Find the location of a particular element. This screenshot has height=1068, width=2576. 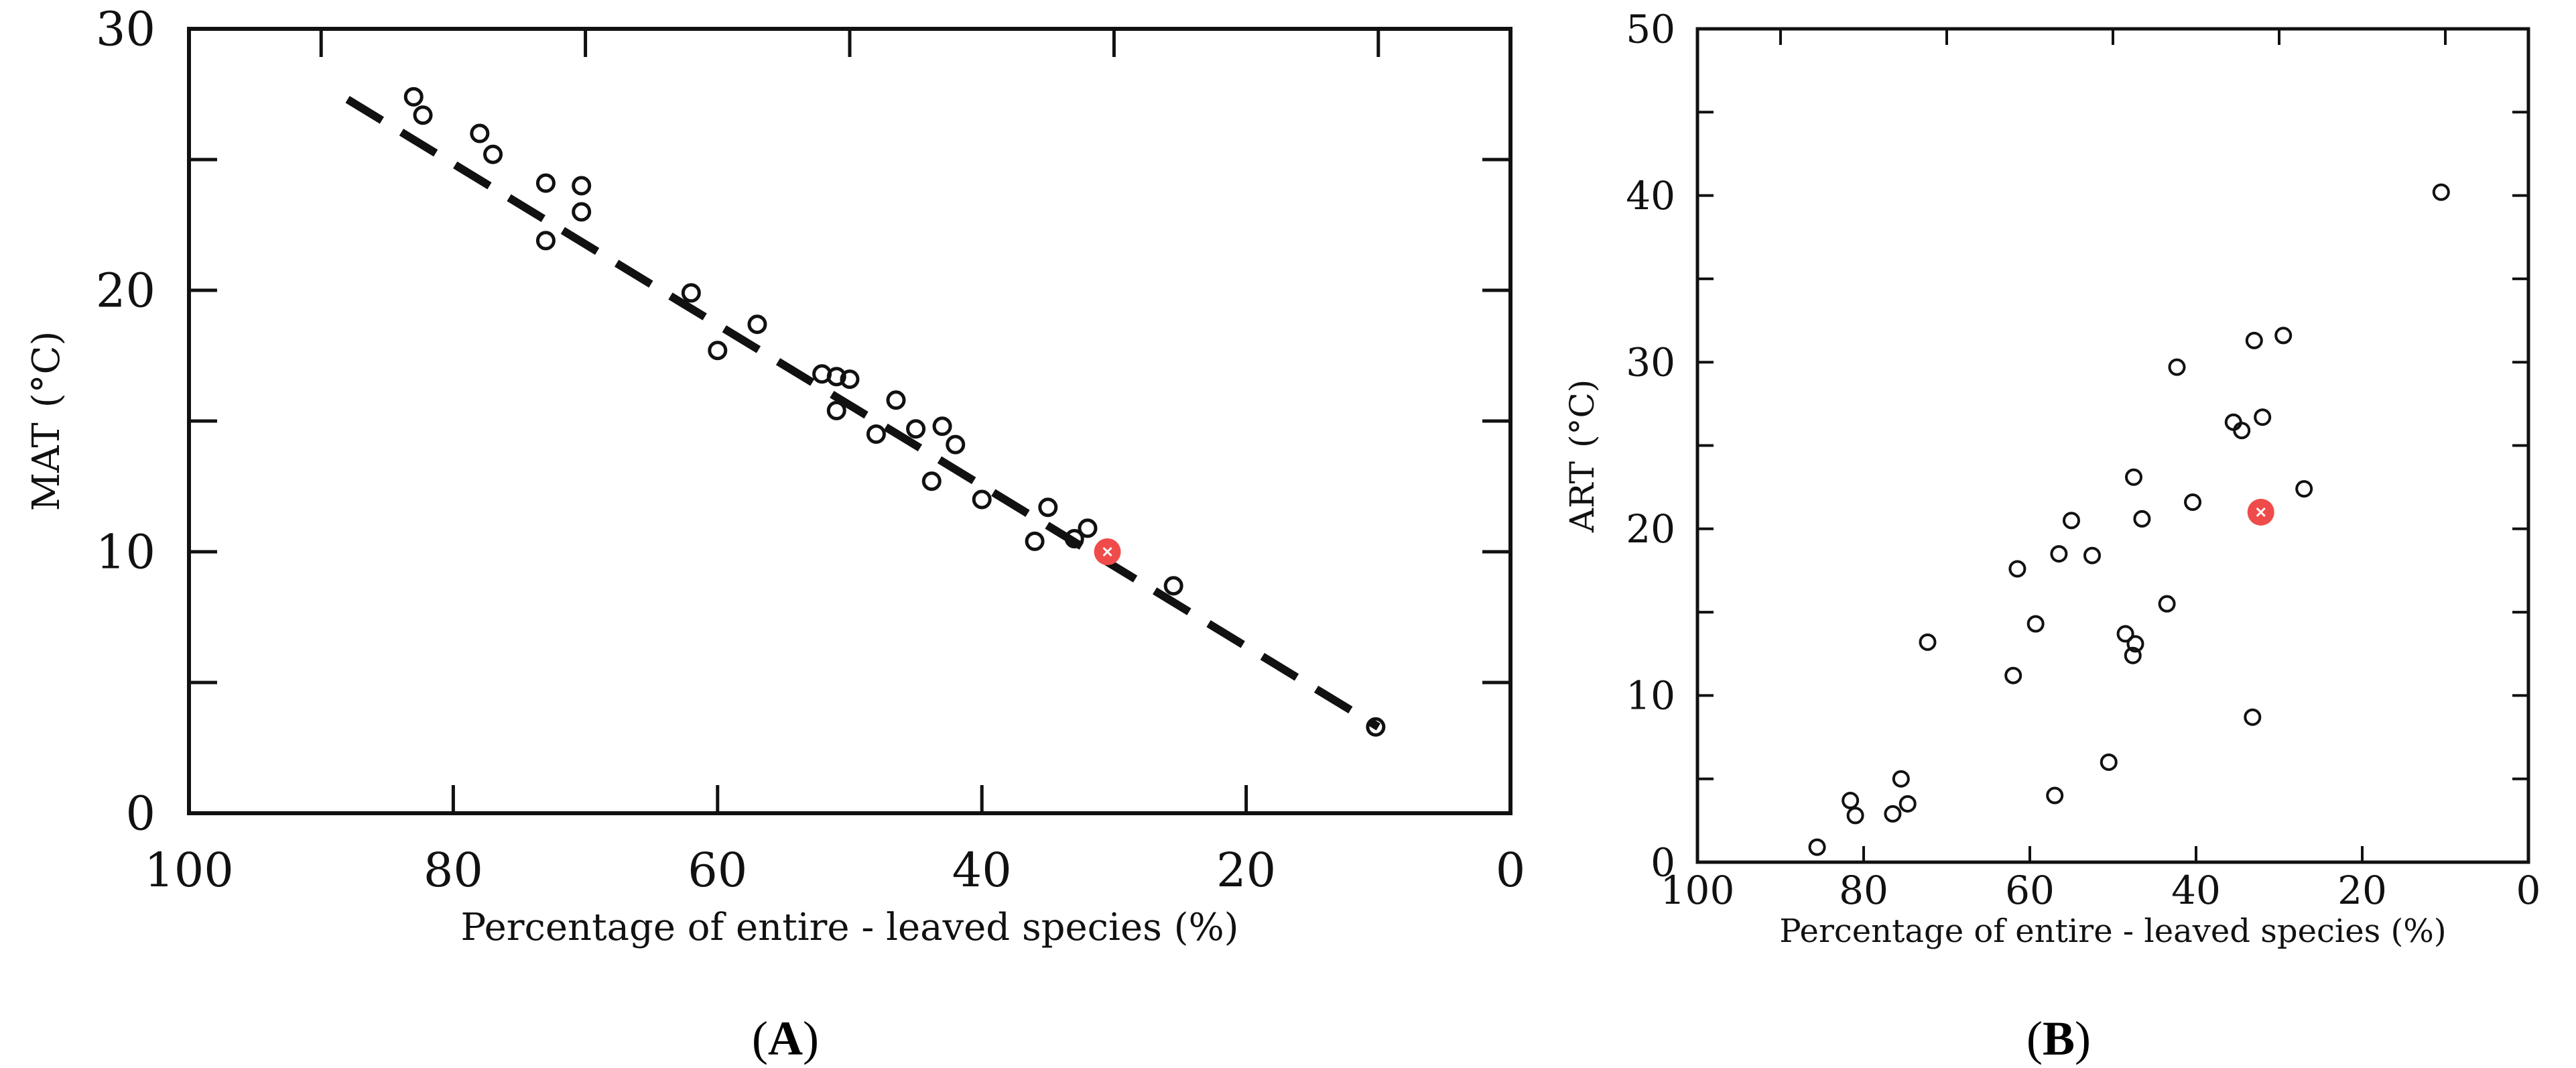

panel-a-x-tick-label: 80 is located at coordinates (453, 870).